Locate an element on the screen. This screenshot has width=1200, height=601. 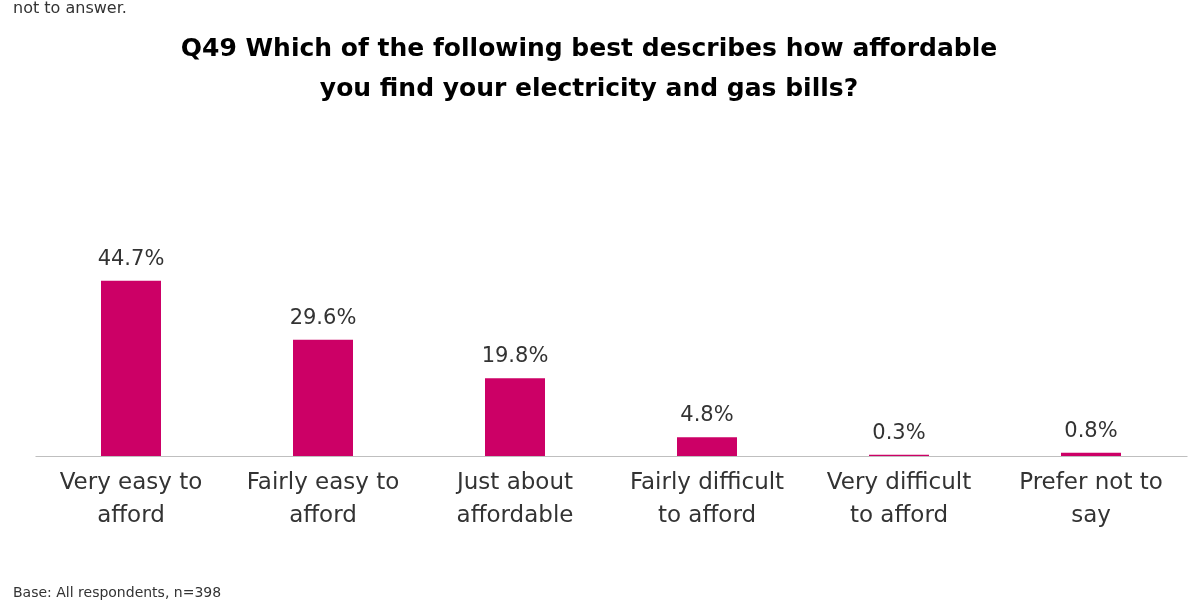
data-label: 0.8% is located at coordinates (1091, 429).